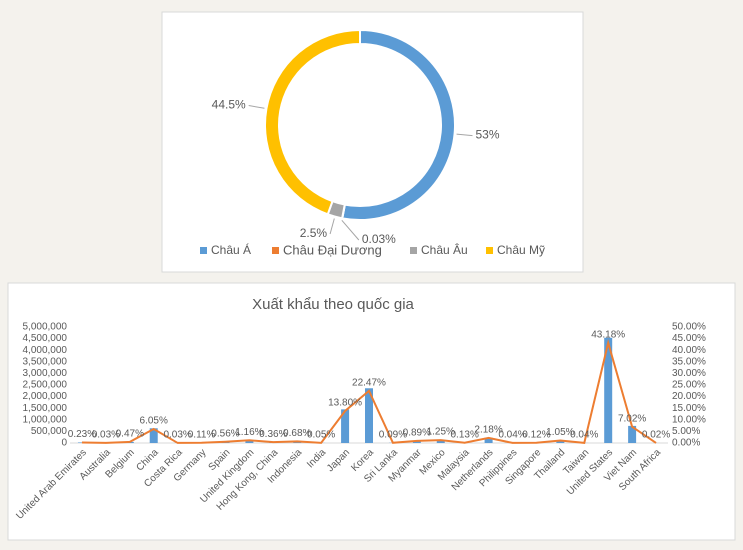 The image size is (743, 550). I want to click on data-label: 2.5%, so click(314, 233).